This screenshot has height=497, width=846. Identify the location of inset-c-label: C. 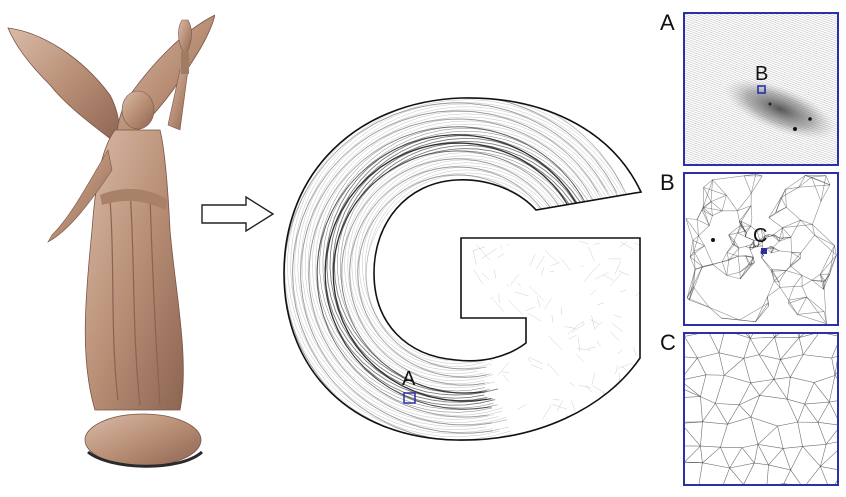
(668, 343).